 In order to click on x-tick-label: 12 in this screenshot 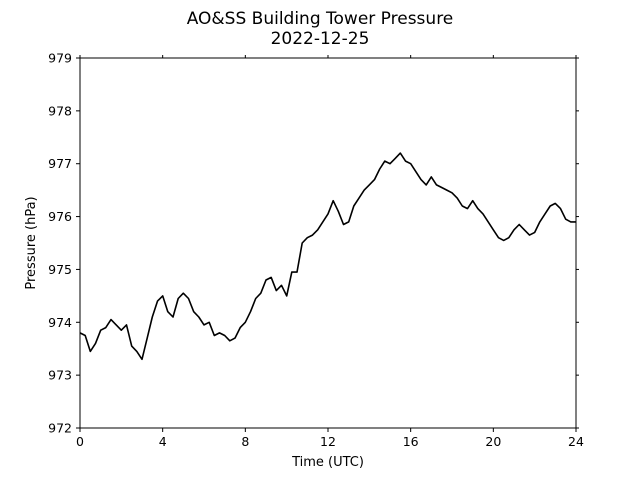, I will do `click(328, 441)`.